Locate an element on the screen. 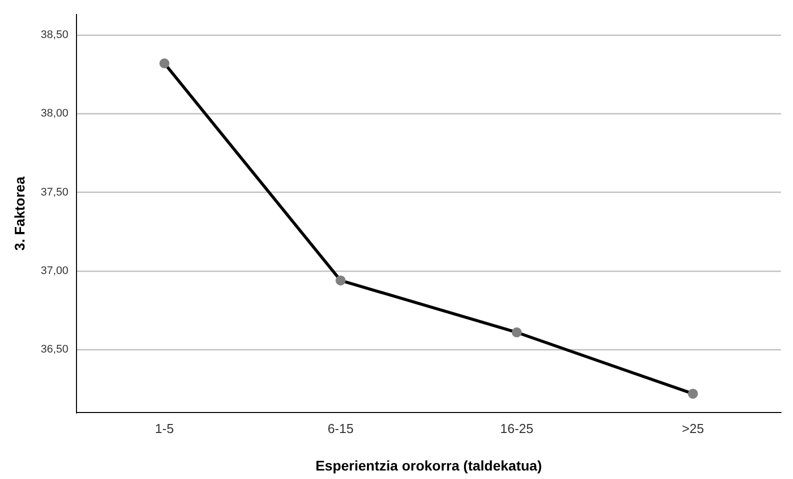 This screenshot has width=793, height=479. x-tick-label: 16-25 is located at coordinates (517, 428).